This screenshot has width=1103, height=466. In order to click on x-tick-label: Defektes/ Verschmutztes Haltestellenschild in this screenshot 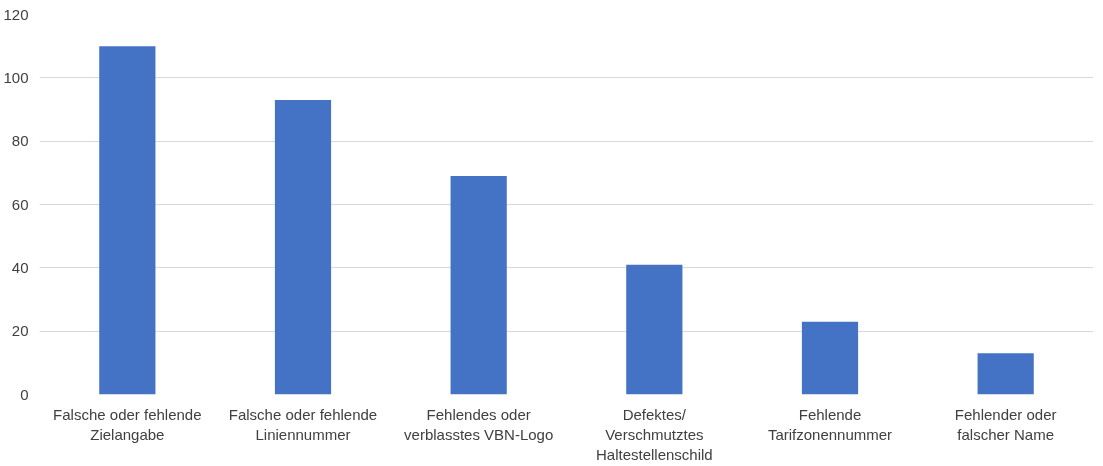, I will do `click(654, 434)`.